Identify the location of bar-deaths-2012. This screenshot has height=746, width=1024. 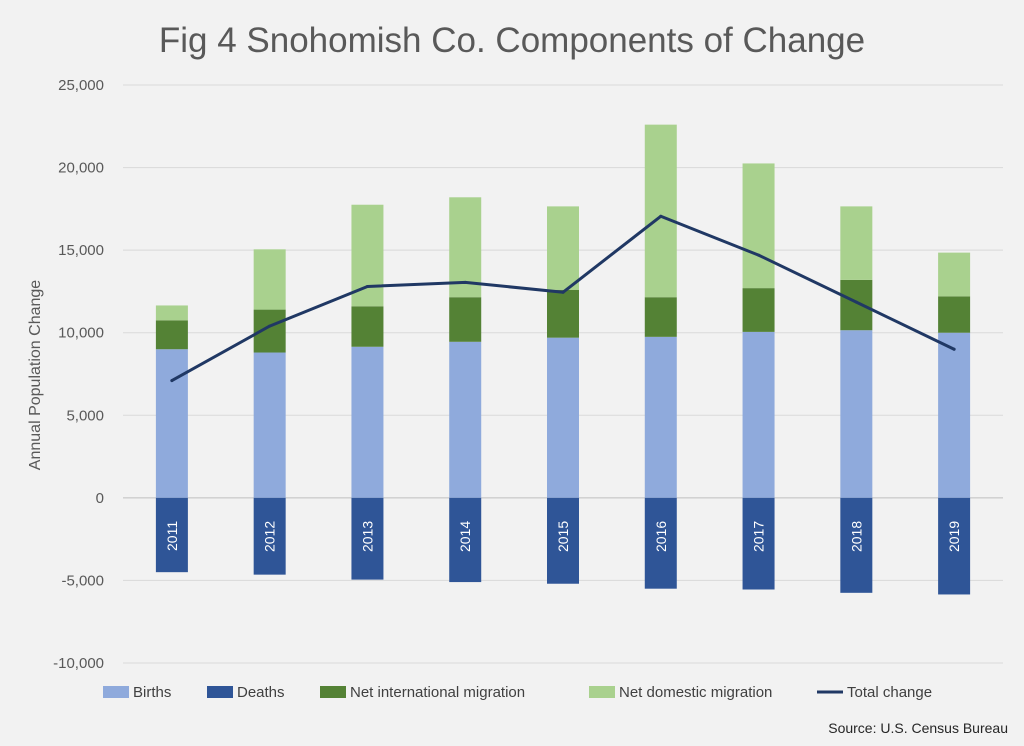
(269, 536).